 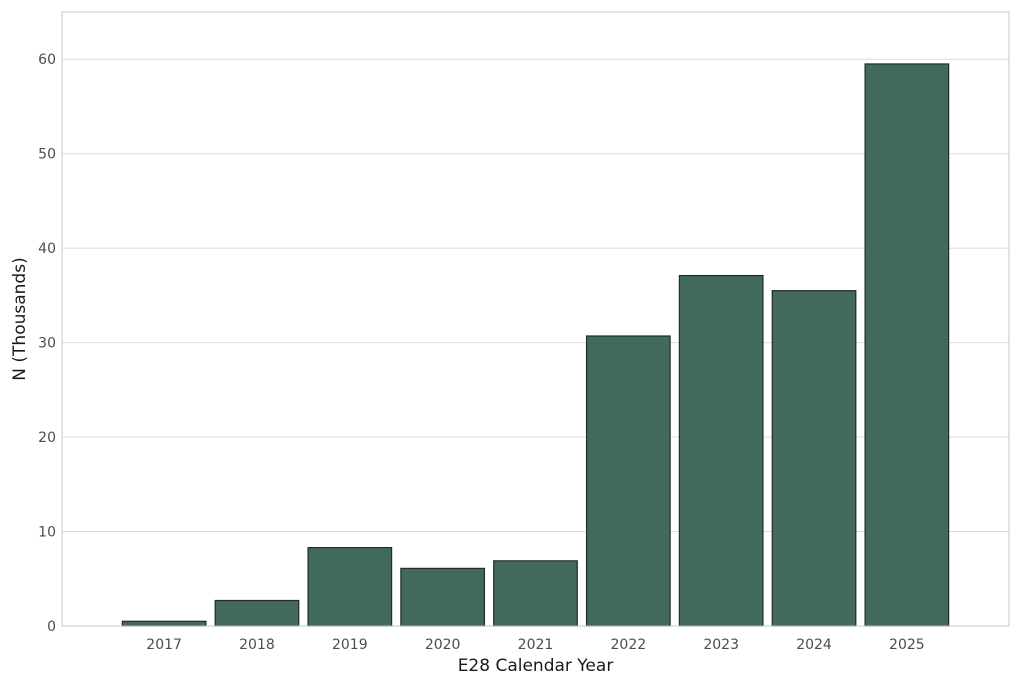 What do you see at coordinates (535, 593) in the screenshot?
I see `bar-2021` at bounding box center [535, 593].